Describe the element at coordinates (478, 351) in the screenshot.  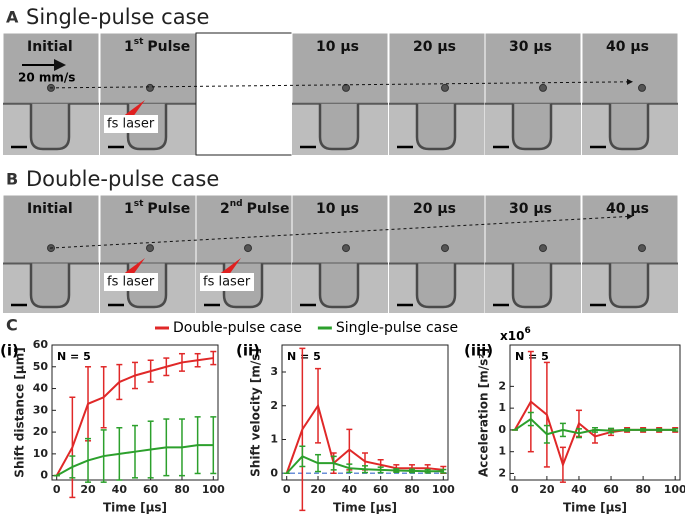
I see `panel-label: (iii)` at that location.